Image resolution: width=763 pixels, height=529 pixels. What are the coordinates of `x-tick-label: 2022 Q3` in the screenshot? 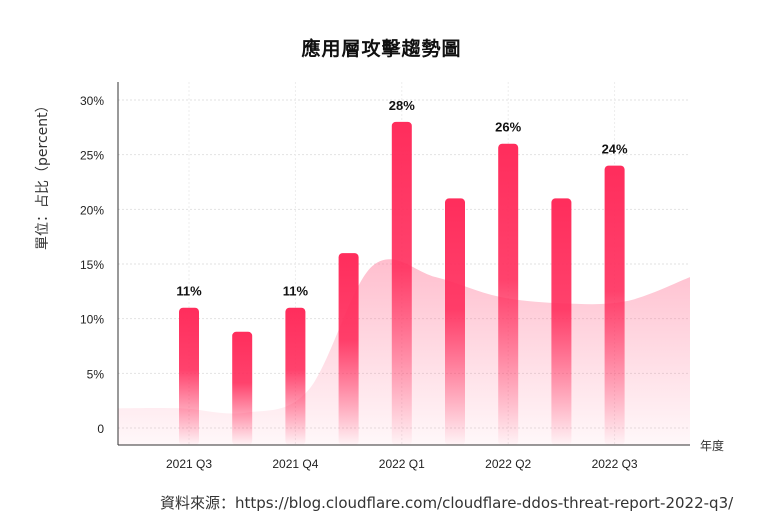 It's located at (615, 464).